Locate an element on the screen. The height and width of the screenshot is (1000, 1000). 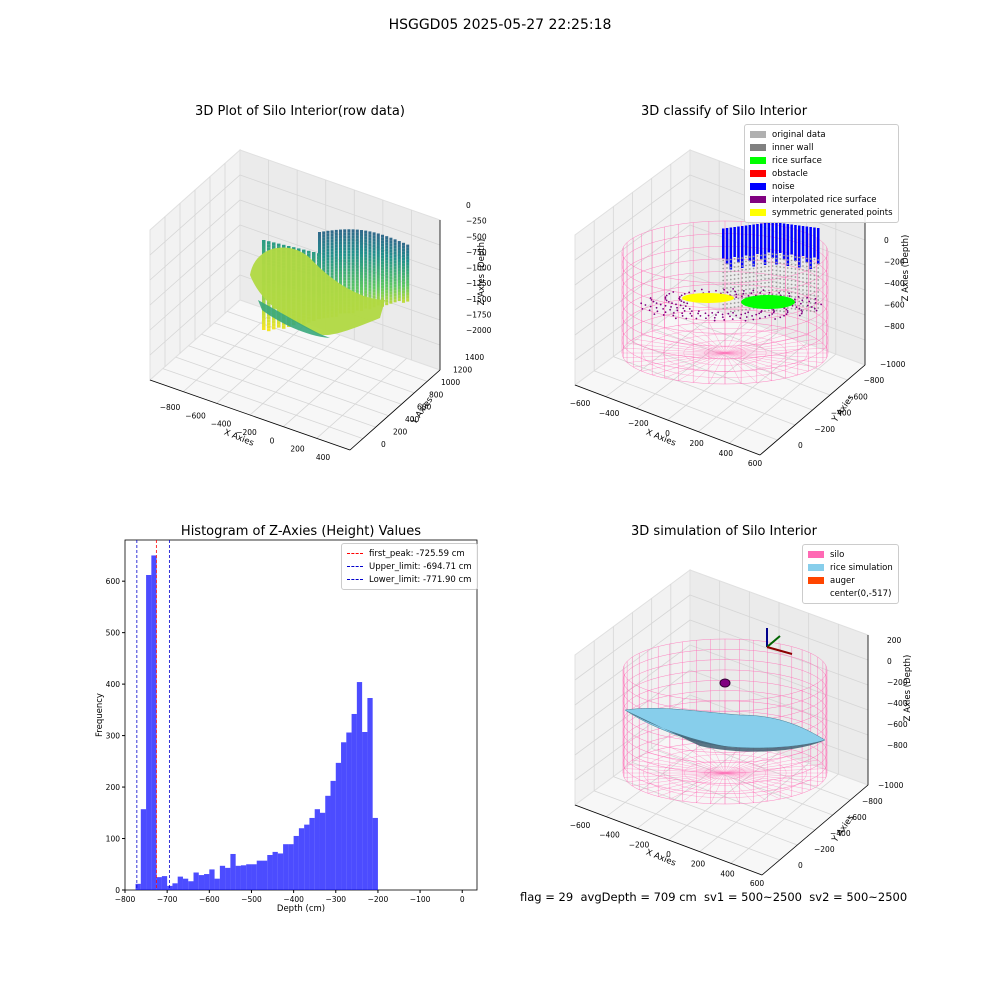
tick-label: 0 is located at coordinates (272, 440).